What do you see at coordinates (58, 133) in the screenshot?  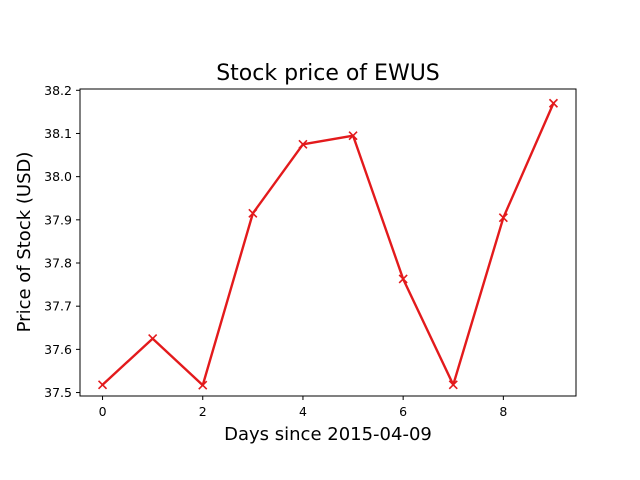 I see `y-tick-label: 38.1` at bounding box center [58, 133].